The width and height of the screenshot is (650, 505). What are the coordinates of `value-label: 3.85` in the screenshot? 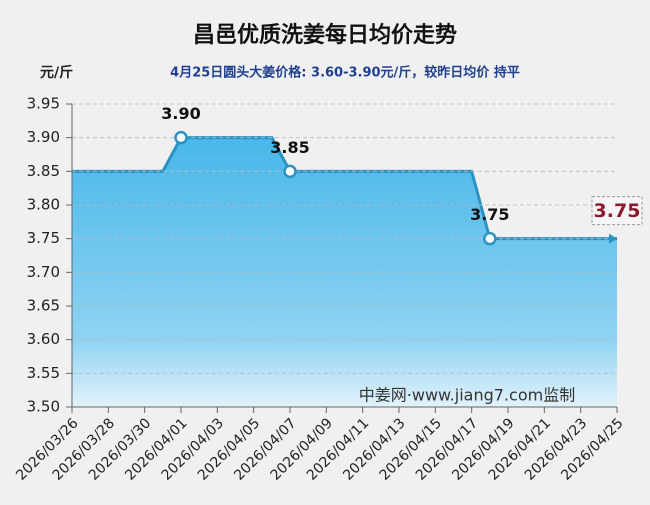 It's located at (289, 147).